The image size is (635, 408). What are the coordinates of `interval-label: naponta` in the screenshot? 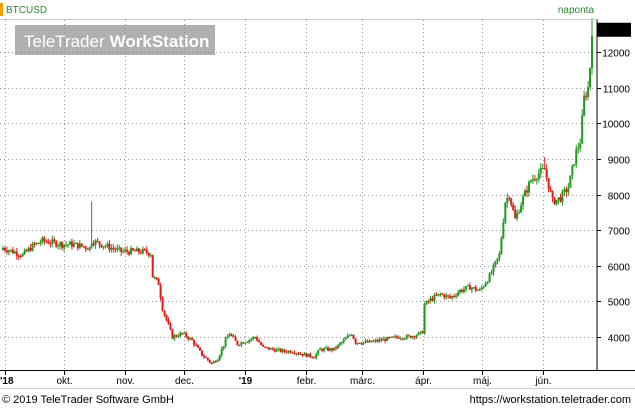 It's located at (576, 10).